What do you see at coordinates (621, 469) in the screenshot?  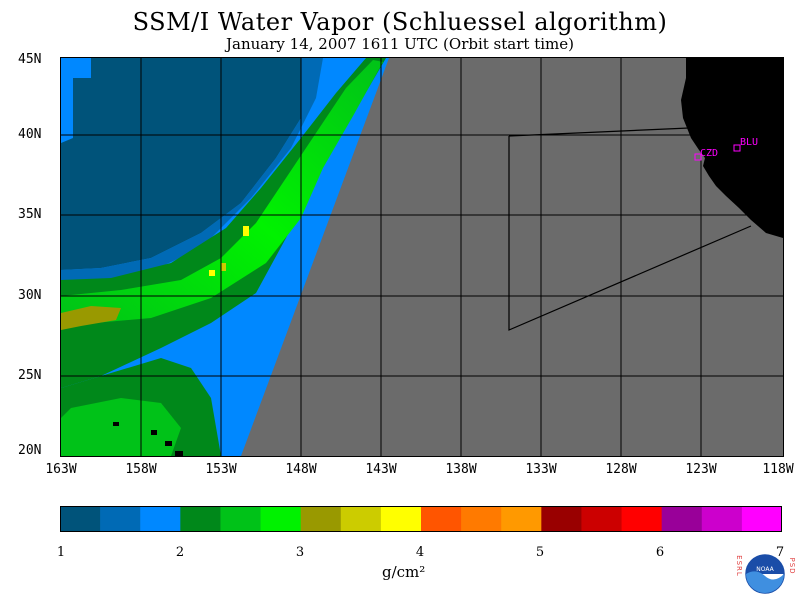 I see `lon-label-128w: 128W` at bounding box center [621, 469].